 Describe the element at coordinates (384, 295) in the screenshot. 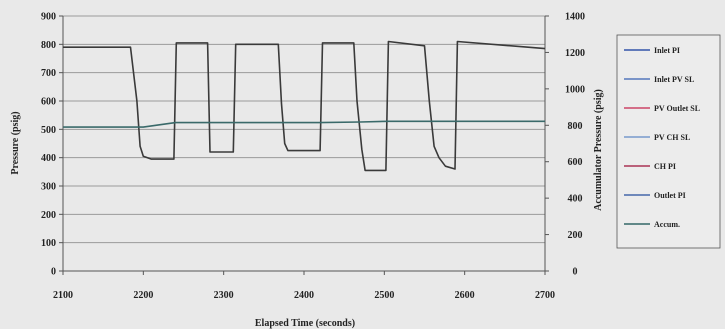

I see `x-tick-label: 2500` at that location.